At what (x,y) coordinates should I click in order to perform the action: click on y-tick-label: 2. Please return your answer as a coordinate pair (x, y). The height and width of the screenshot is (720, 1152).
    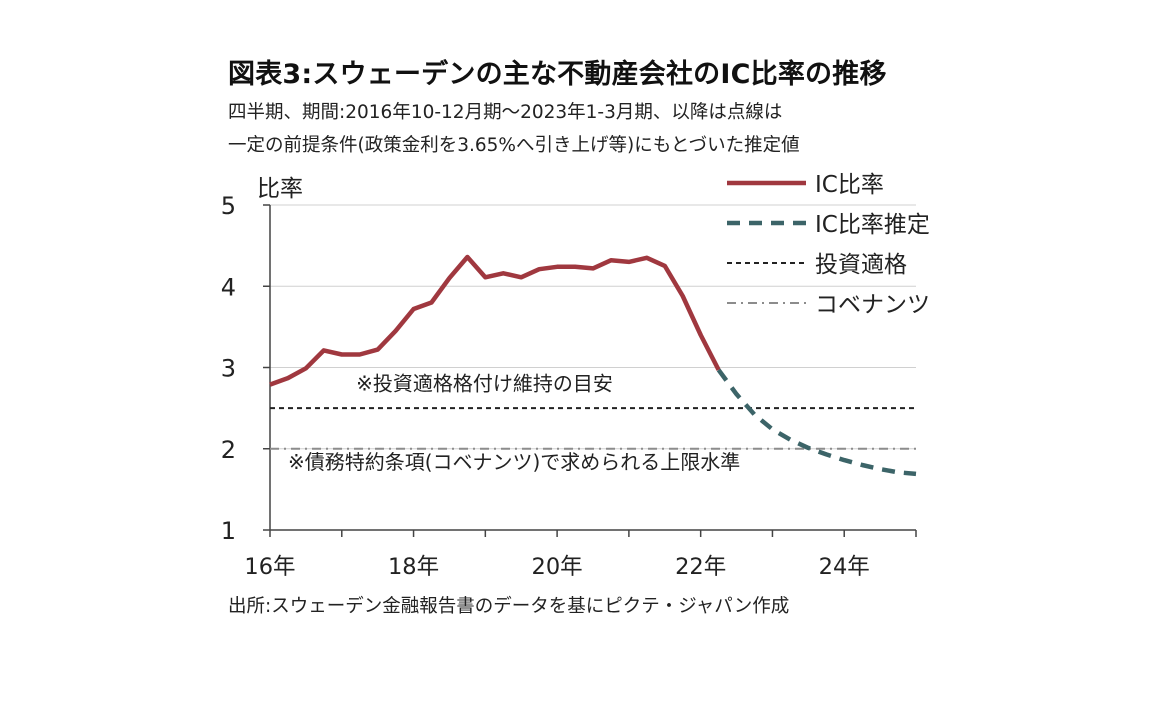
    Looking at the image, I should click on (228, 450).